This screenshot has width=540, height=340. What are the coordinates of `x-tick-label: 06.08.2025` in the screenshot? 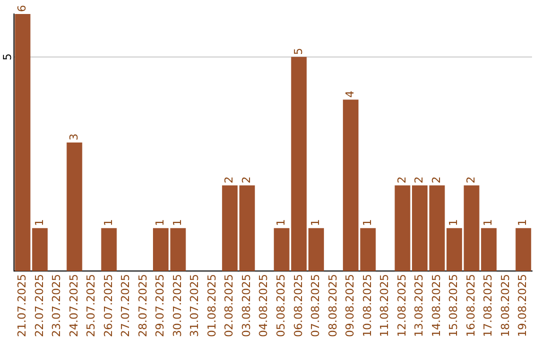 It's located at (298, 306).